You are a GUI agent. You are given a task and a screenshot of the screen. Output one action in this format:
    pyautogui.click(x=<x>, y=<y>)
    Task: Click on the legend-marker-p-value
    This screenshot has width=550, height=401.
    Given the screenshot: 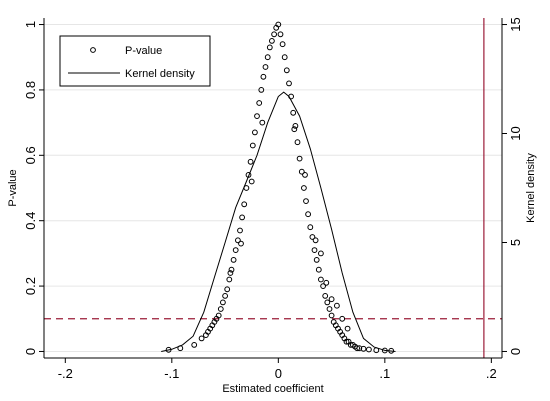 What is the action you would take?
    pyautogui.click(x=93, y=50)
    